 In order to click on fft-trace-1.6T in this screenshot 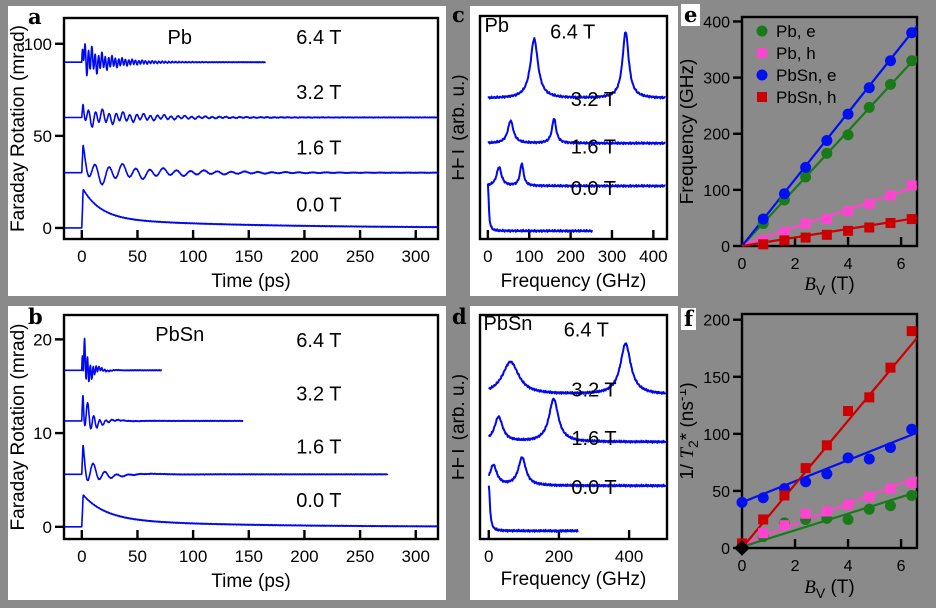, I will do `click(577, 472)`.